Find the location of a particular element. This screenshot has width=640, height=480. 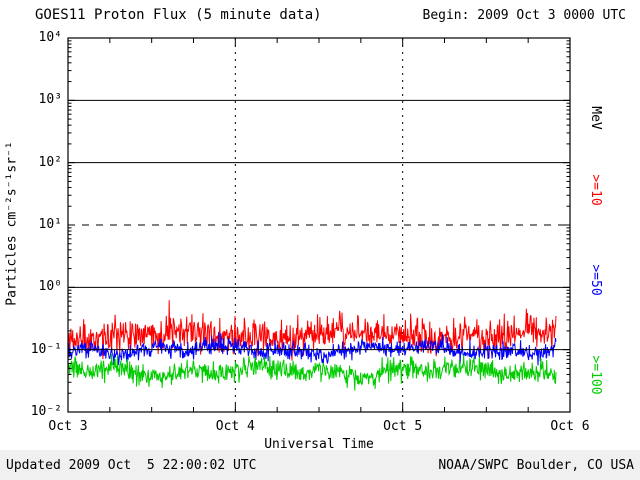

credit-label: NOAA/SWPC Boulder, CO USA is located at coordinates (536, 465).